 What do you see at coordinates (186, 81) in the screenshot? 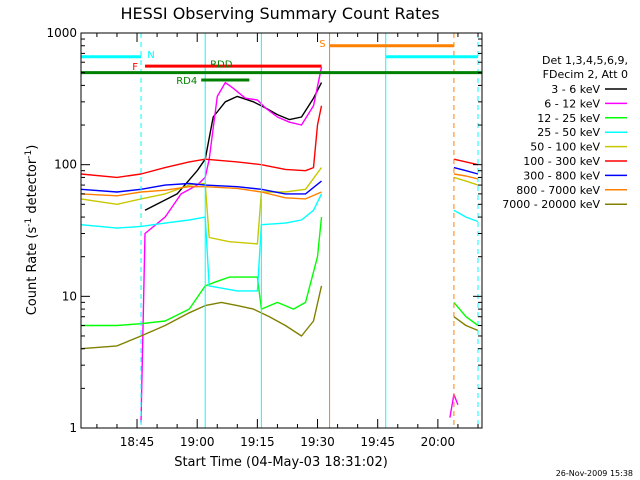
I see `flag-label-rd4: RD4` at bounding box center [186, 81].